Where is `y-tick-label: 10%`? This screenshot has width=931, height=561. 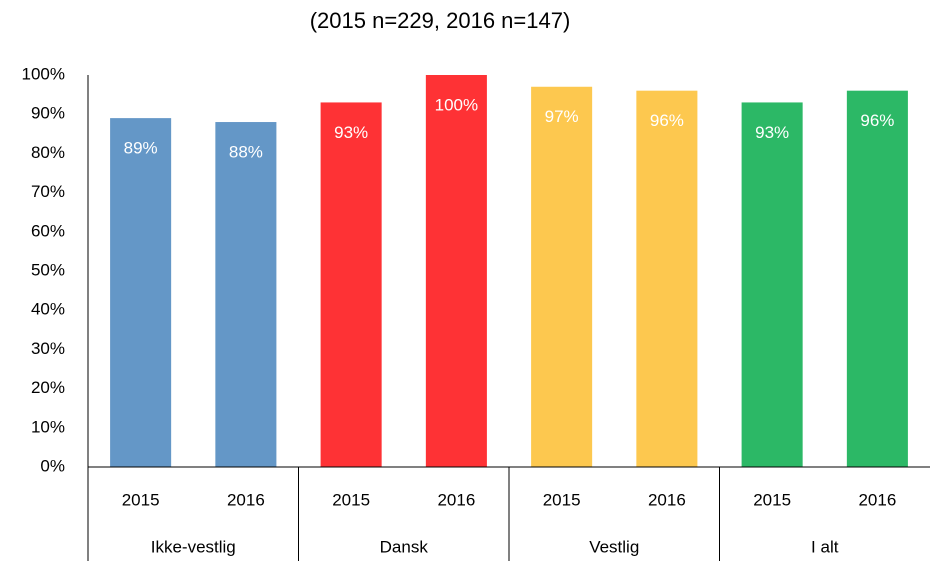
y-tick-label: 10% is located at coordinates (48, 426).